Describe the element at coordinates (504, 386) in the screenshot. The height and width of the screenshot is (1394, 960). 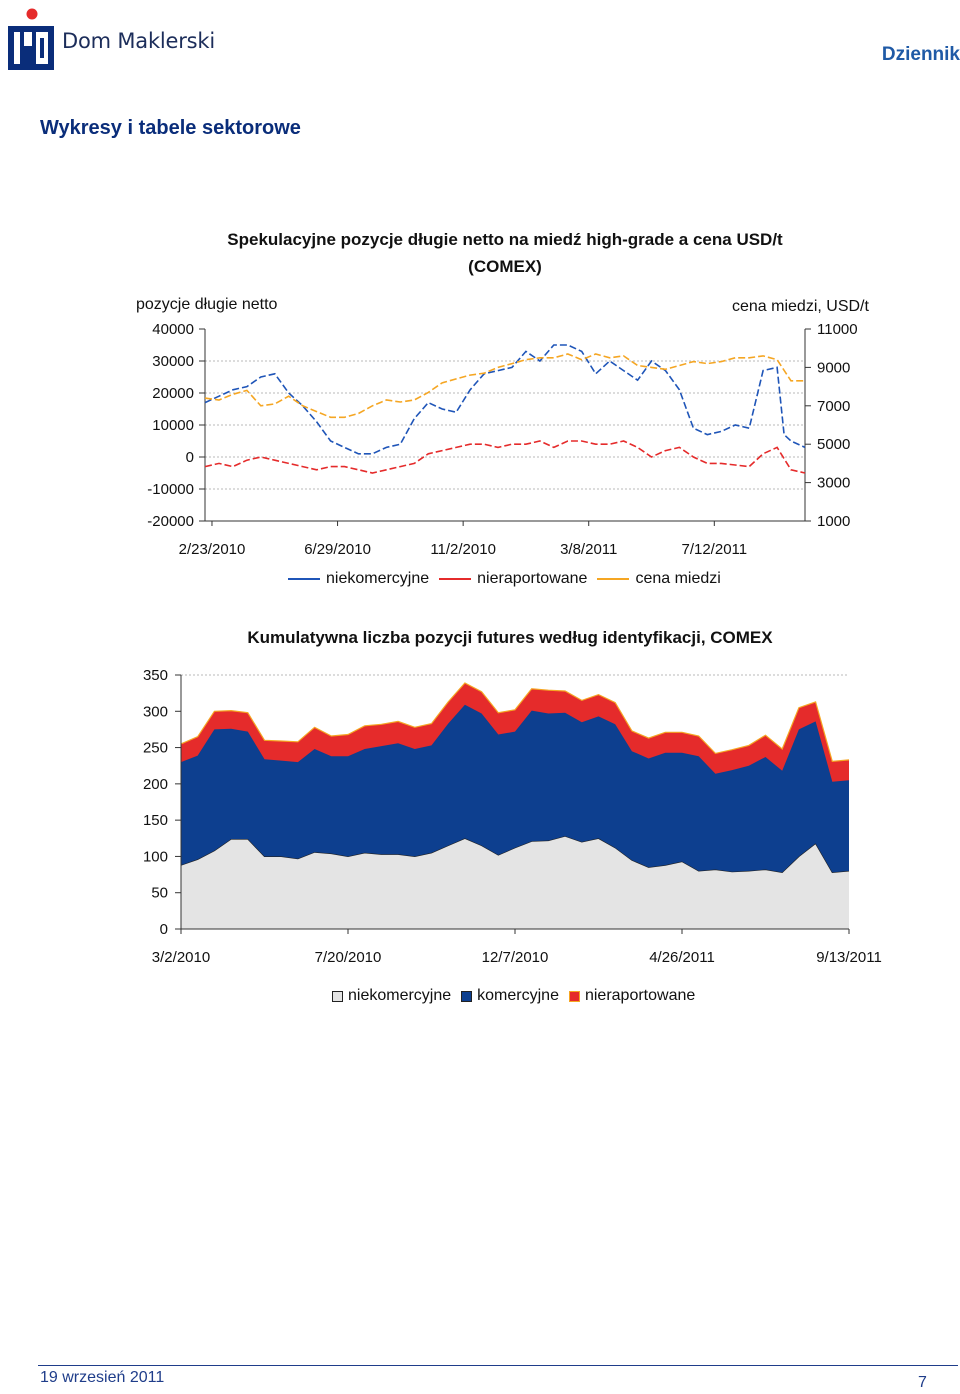
I see `series-line-cena-miedzi` at that location.